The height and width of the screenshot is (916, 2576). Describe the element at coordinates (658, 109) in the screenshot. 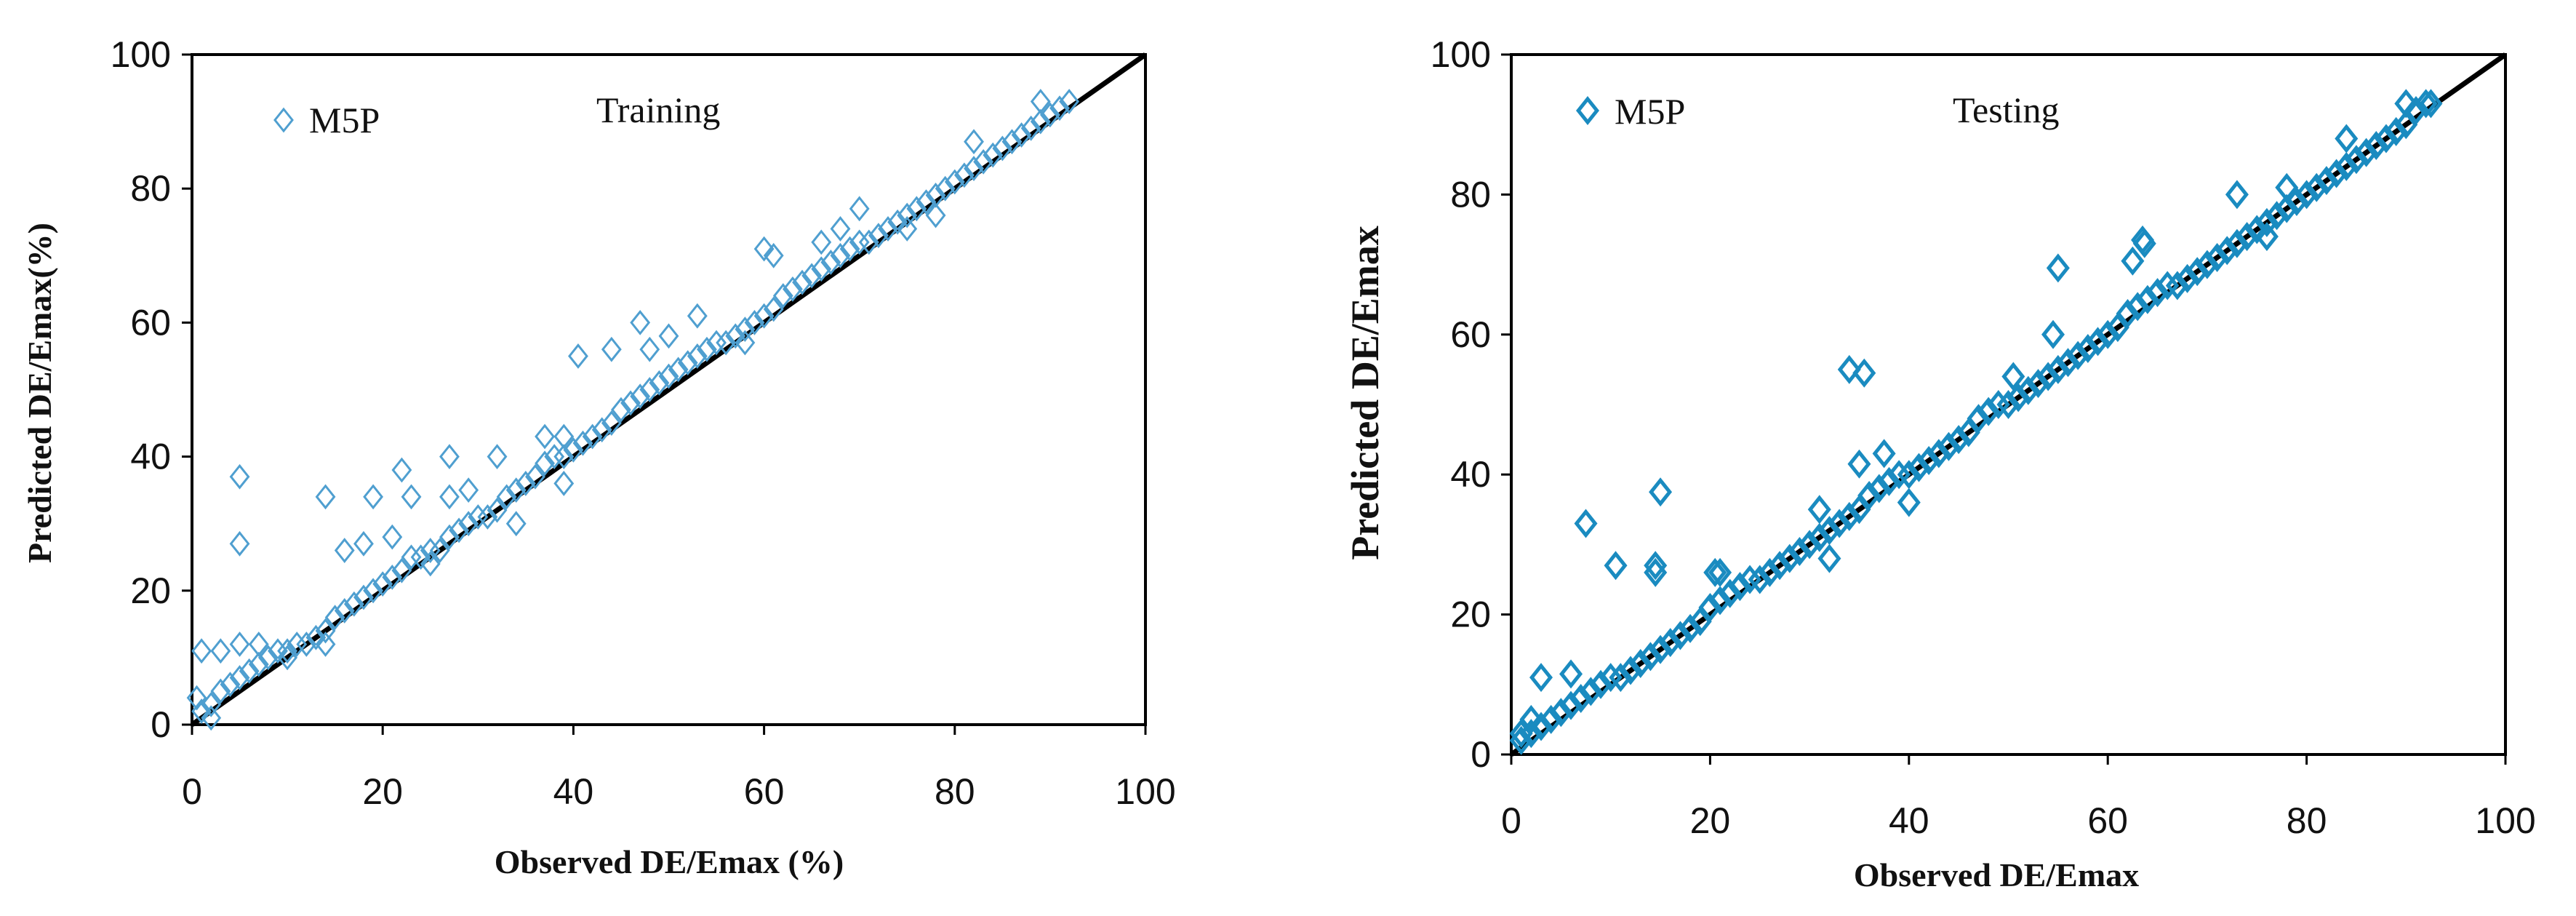

I see `chart-title: Training` at that location.